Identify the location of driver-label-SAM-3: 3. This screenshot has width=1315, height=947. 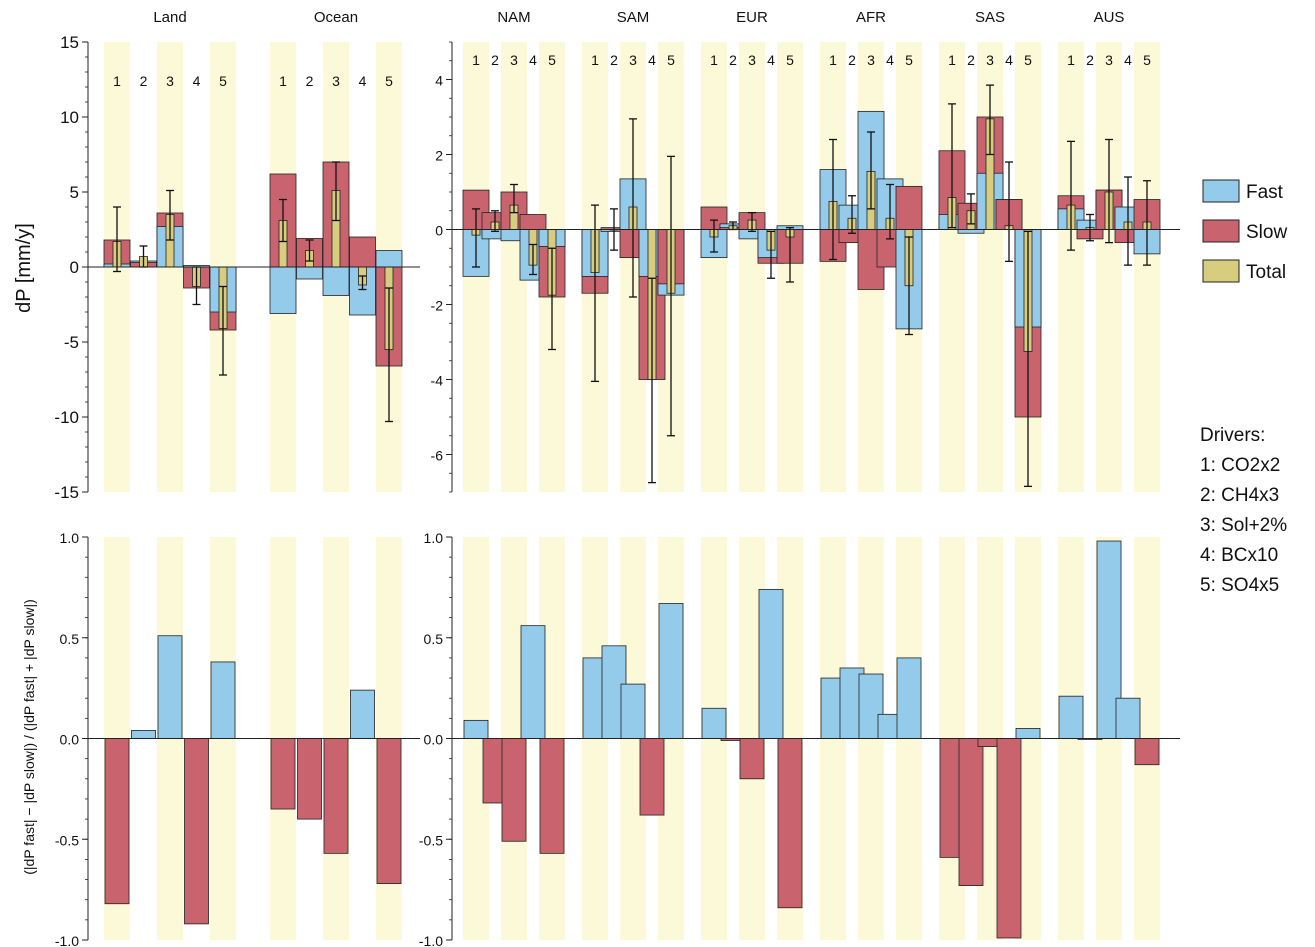
(633, 60).